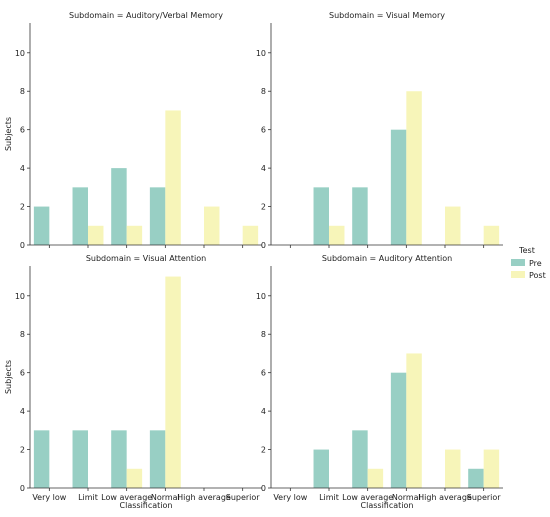 This screenshot has width=550, height=517. What do you see at coordinates (146, 258) in the screenshot?
I see `panel-title: Subdomain = Visual Attention` at bounding box center [146, 258].